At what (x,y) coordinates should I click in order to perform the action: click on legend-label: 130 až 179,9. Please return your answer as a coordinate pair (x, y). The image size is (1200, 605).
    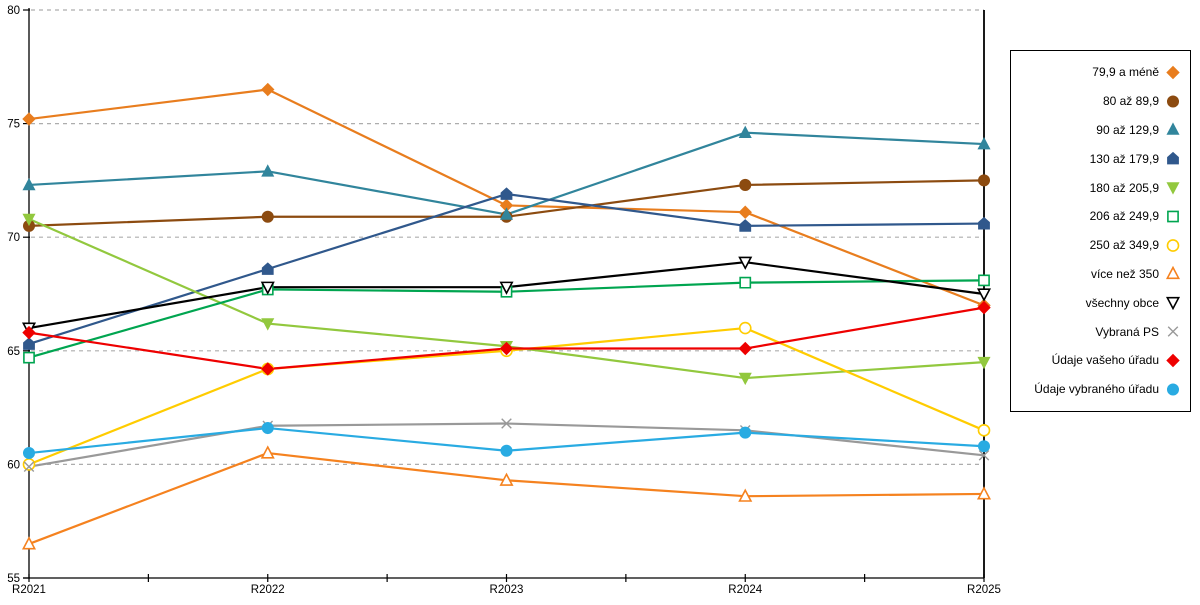
    Looking at the image, I should click on (1124, 158).